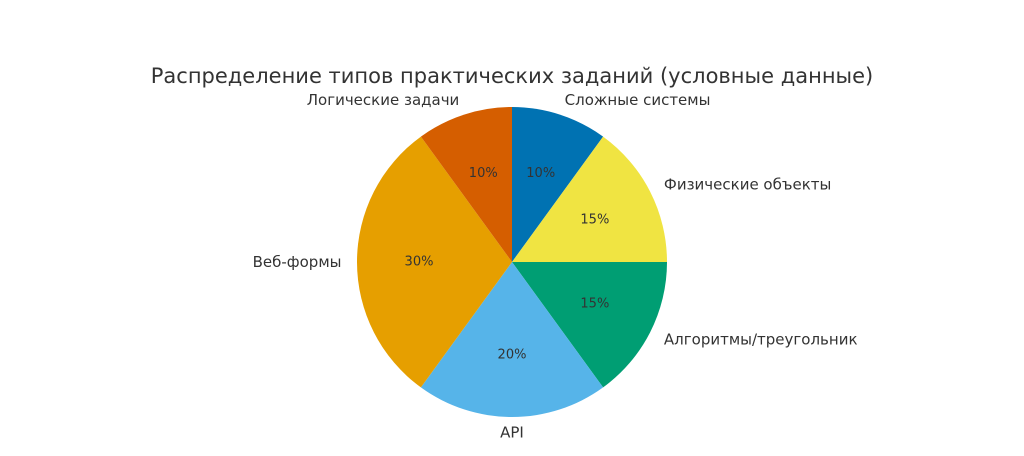 This screenshot has width=1024, height=456. I want to click on pie-category-label: Логические задачи, so click(383, 100).